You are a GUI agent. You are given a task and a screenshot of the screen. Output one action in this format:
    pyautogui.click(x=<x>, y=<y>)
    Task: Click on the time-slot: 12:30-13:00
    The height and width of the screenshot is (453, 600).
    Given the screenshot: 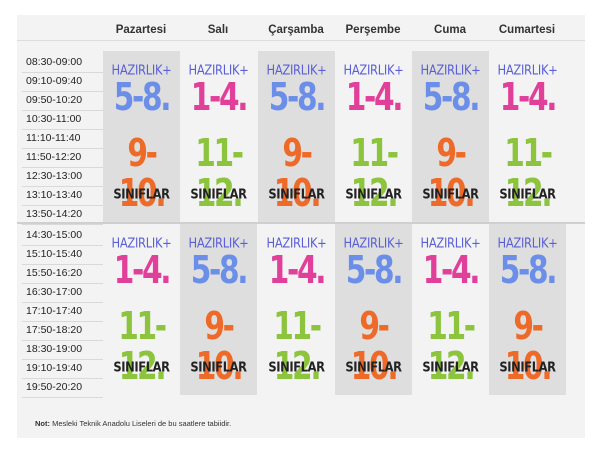 What is the action you would take?
    pyautogui.click(x=54, y=176)
    